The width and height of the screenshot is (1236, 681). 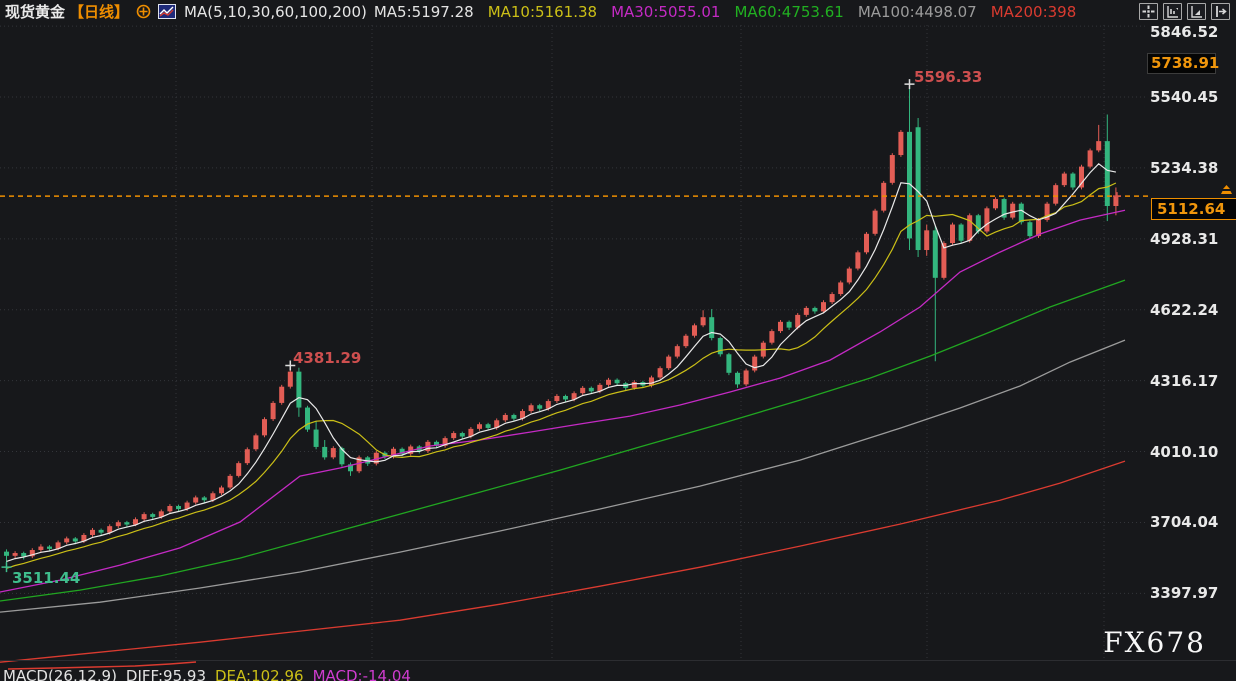 What do you see at coordinates (1193, 209) in the screenshot?
I see `current-price-label: 5112.64` at bounding box center [1193, 209].